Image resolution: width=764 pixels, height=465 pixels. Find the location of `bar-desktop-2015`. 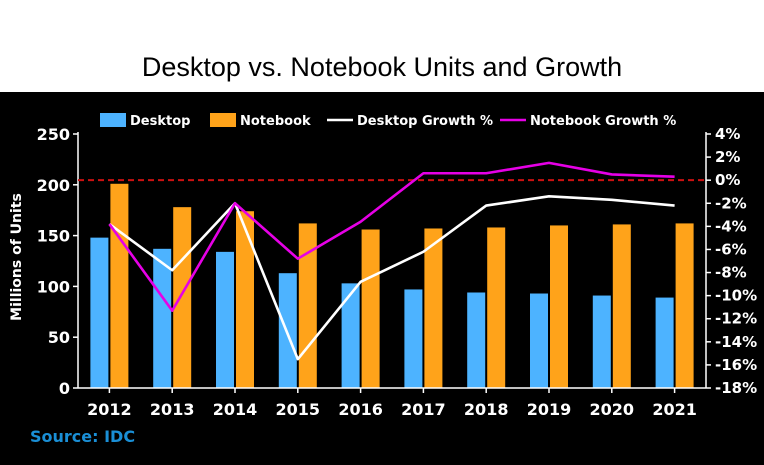

bar-desktop-2015 is located at coordinates (287, 330).